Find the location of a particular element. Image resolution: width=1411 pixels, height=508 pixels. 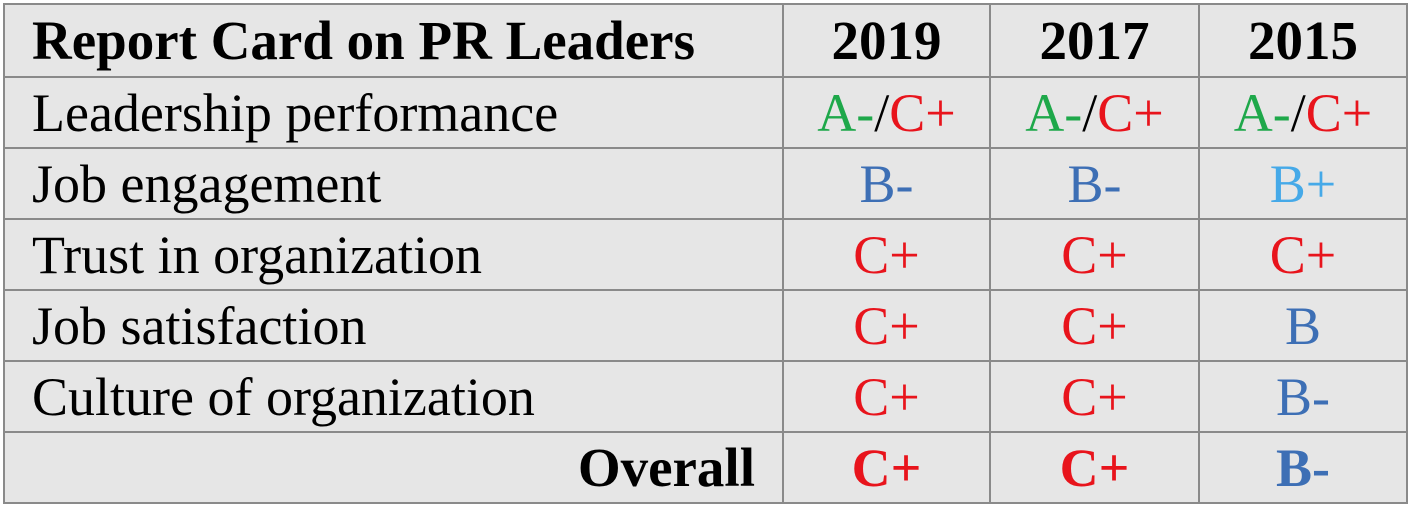

grade-value: B+ is located at coordinates (1303, 183).